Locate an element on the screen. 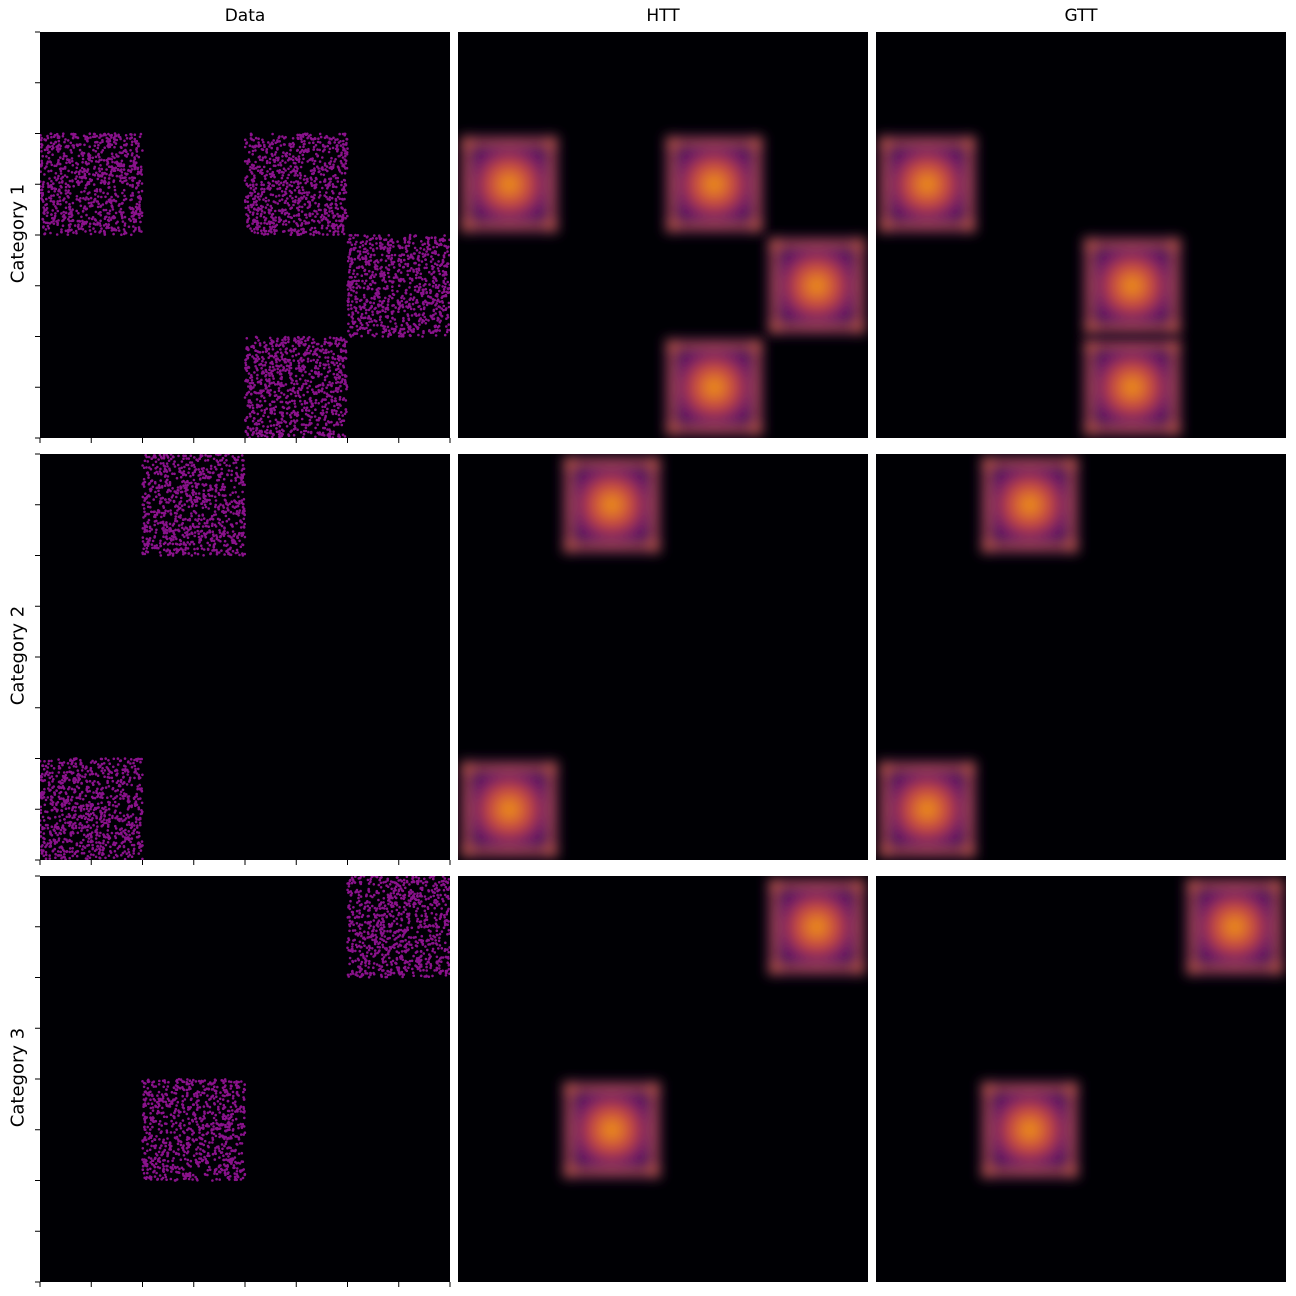  density-core is located at coordinates (714, 387).